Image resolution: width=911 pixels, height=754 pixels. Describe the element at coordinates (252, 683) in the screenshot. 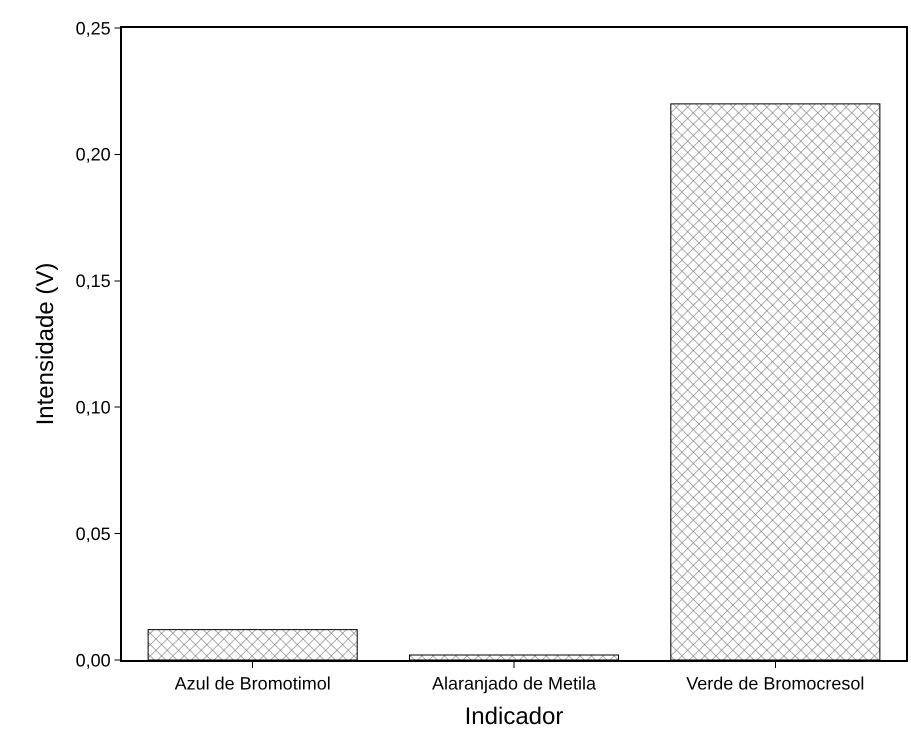

I see `x-tick-label: Azul de Bromotimol` at that location.